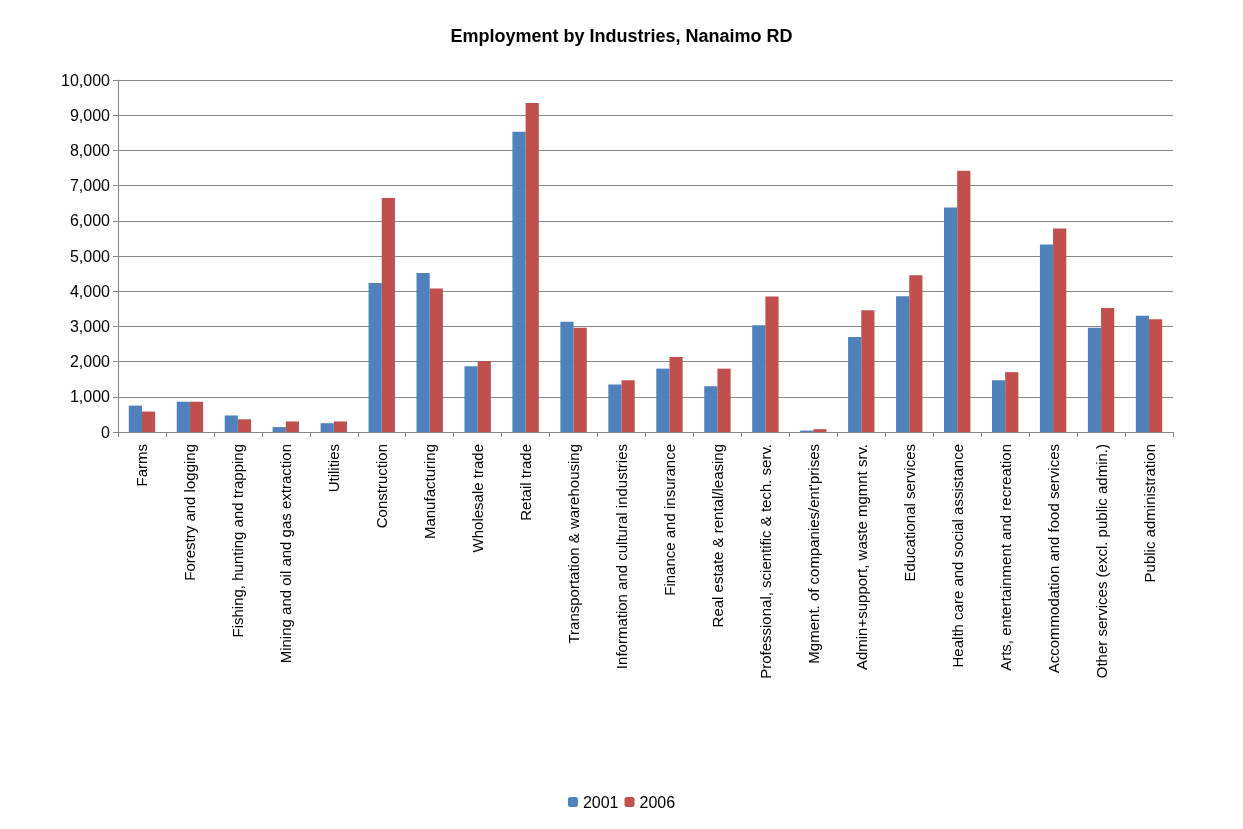 Image resolution: width=1243 pixels, height=829 pixels. I want to click on x-tick-label: Mining and oil and gas extraction, so click(286, 554).